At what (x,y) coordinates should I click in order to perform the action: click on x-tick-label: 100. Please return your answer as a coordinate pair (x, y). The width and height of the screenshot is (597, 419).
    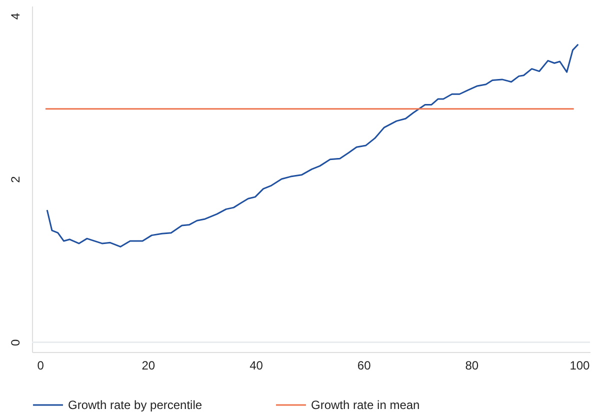
    Looking at the image, I should click on (580, 365).